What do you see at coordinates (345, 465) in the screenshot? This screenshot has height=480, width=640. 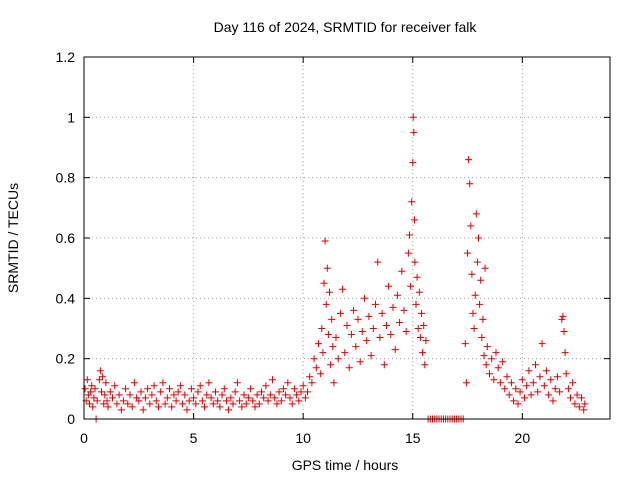 I see `x-axis-label: GPS time / hours` at bounding box center [345, 465].